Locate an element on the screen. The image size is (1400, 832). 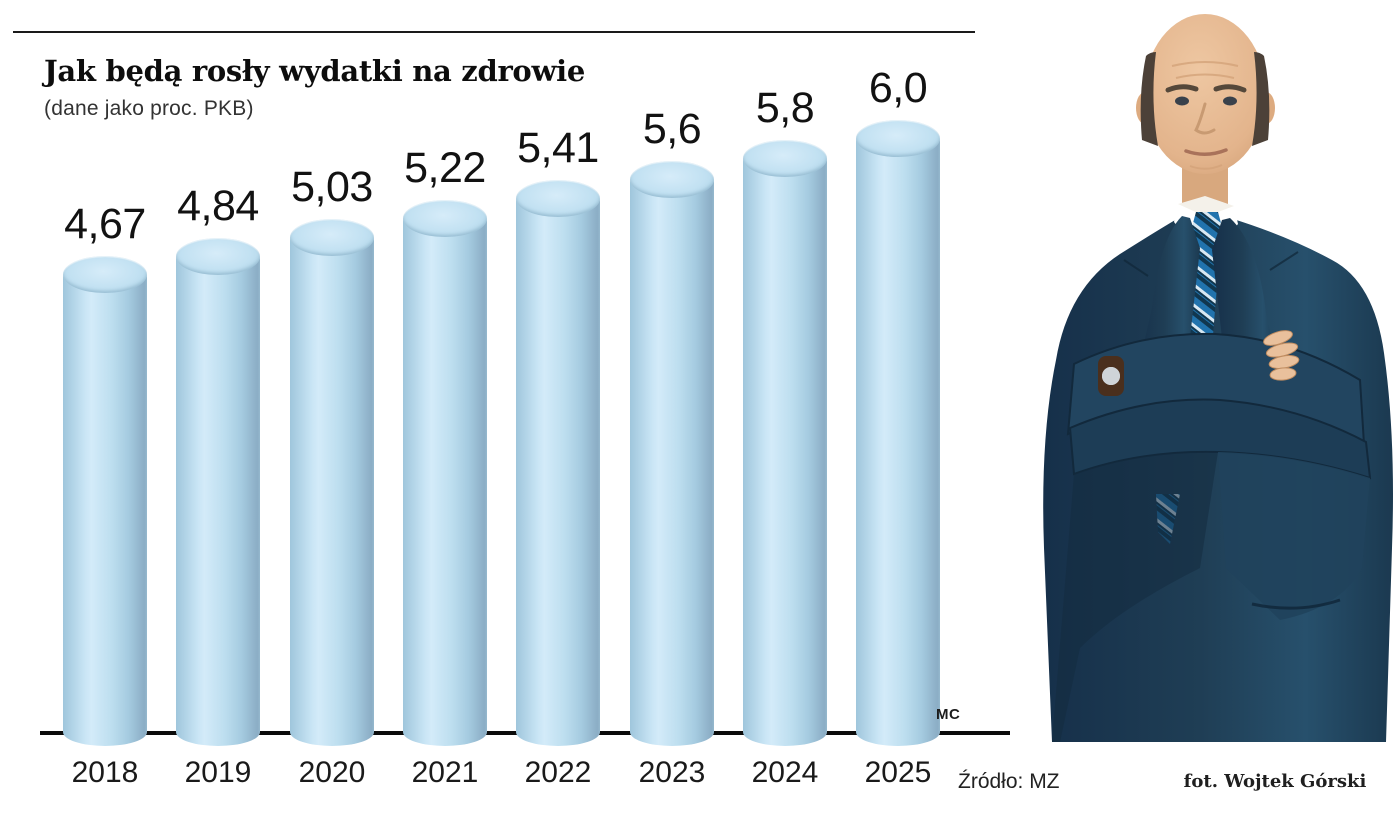
bar-year-label: 2024 is located at coordinates (785, 772).